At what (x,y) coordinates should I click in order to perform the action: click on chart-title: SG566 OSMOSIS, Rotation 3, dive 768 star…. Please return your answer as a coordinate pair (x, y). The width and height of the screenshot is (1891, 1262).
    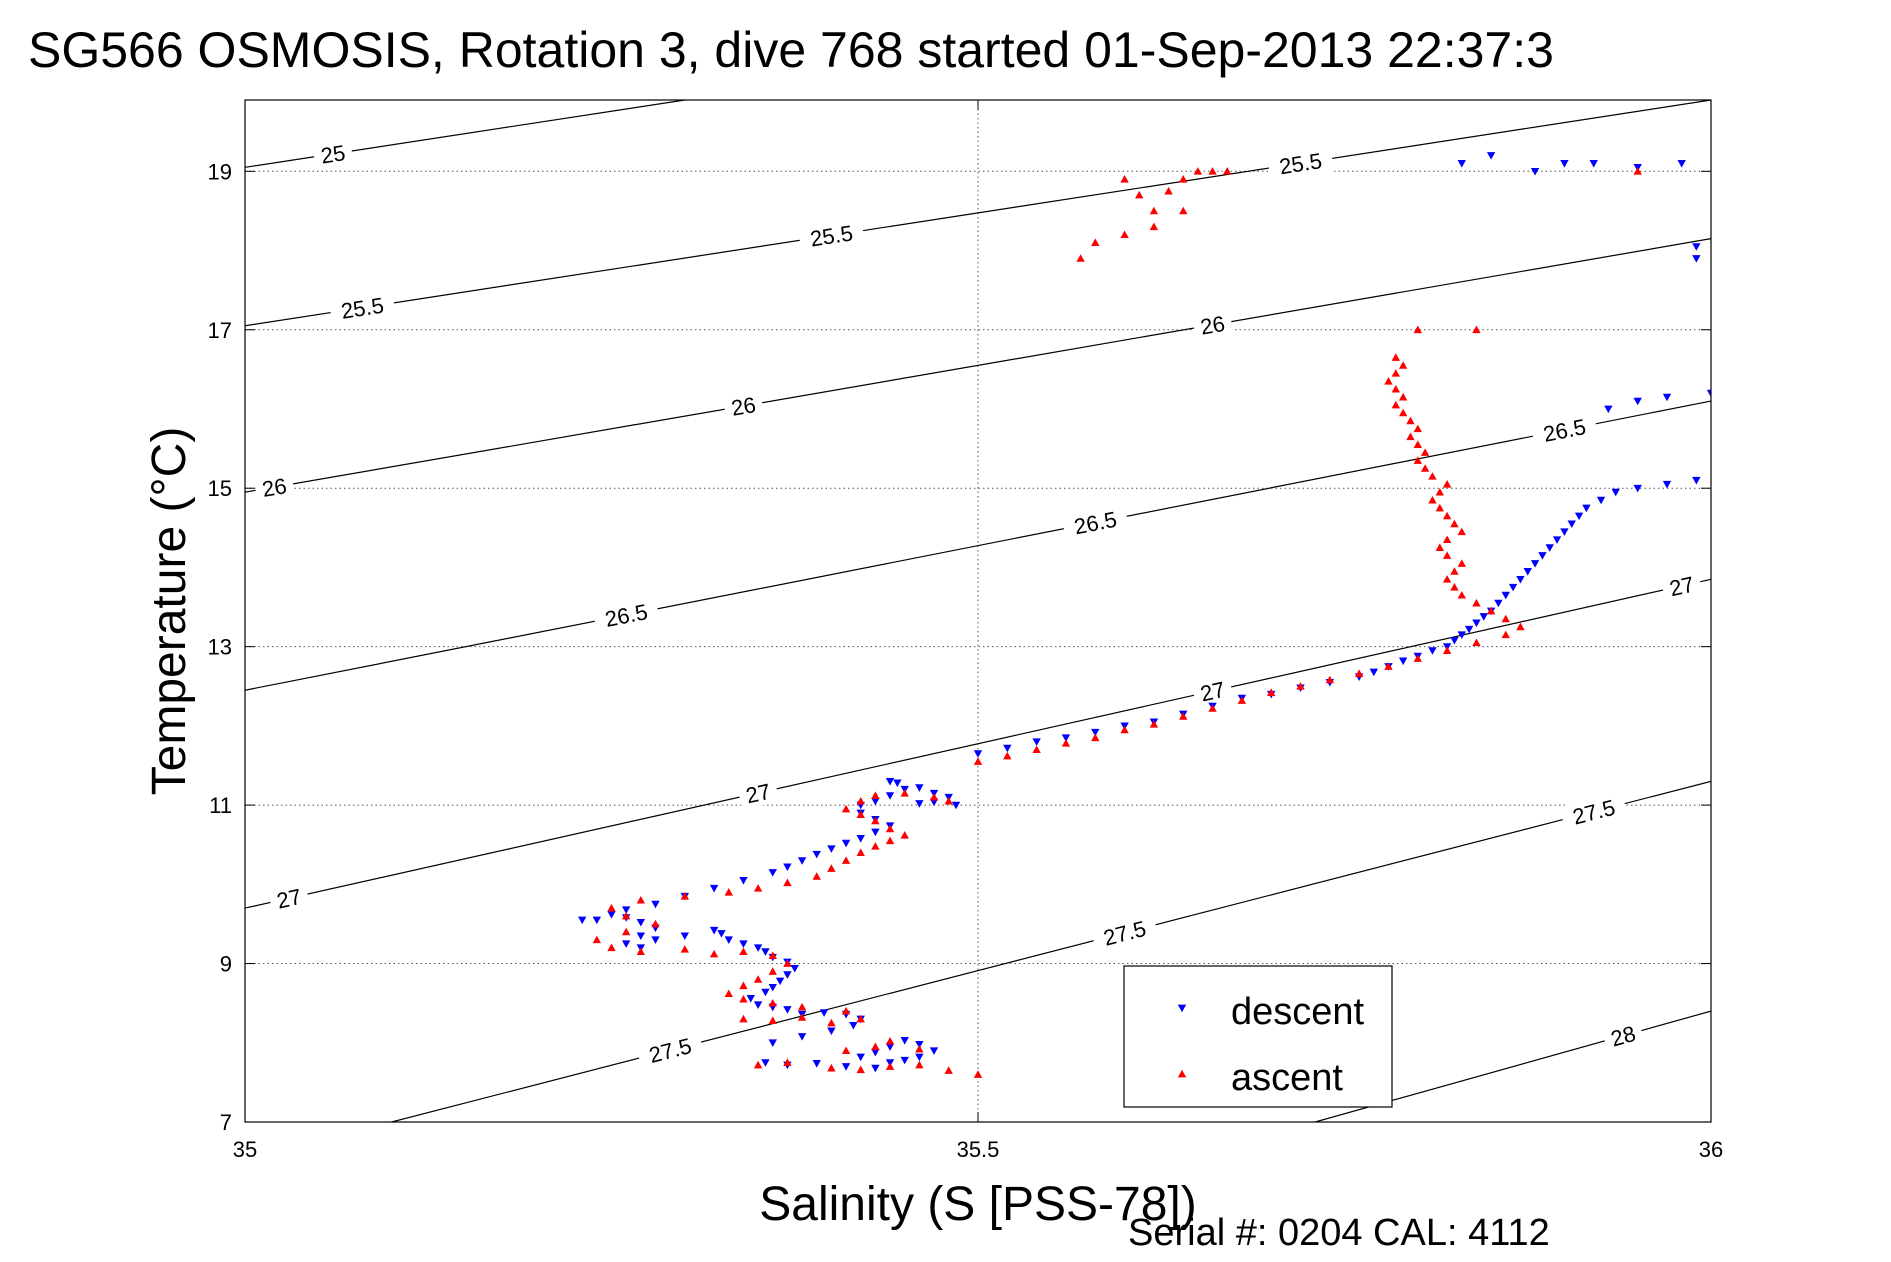
    Looking at the image, I should click on (791, 50).